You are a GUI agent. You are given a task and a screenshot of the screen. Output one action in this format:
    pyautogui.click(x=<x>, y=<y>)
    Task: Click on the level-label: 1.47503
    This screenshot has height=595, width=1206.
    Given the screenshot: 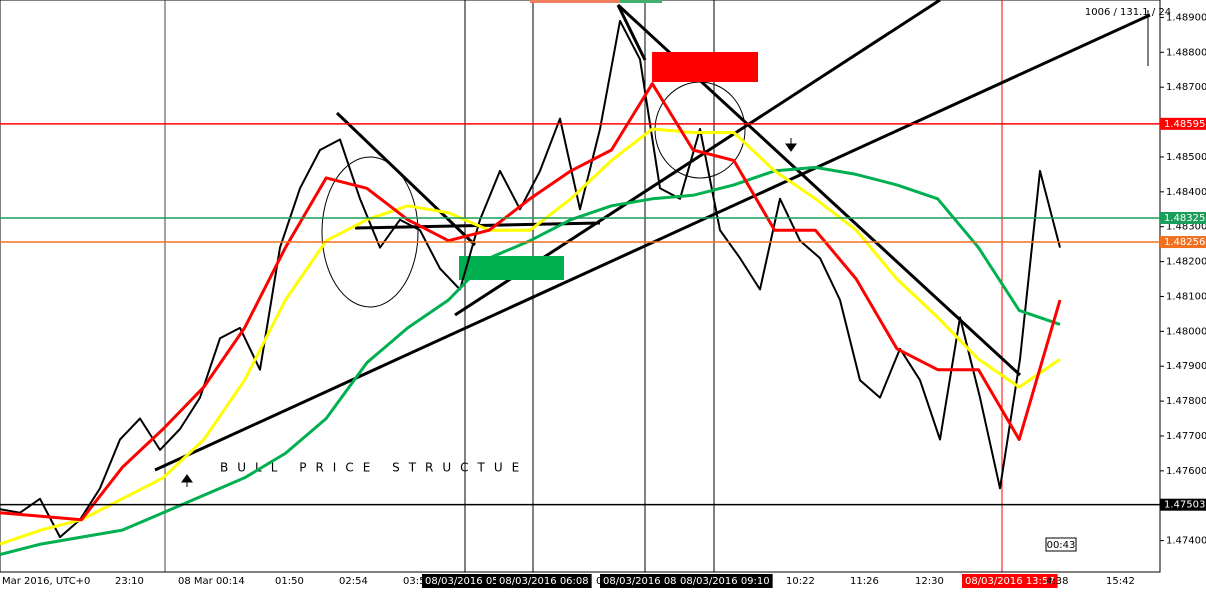 What is the action you would take?
    pyautogui.click(x=1184, y=505)
    